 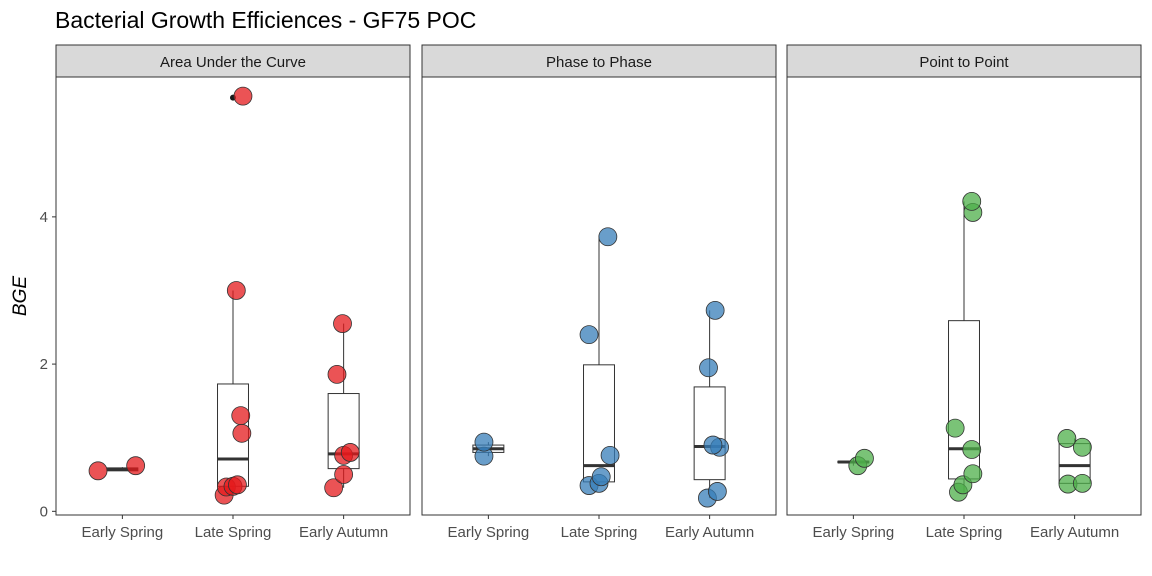 I want to click on y-tick-label: 4, so click(x=44, y=217).